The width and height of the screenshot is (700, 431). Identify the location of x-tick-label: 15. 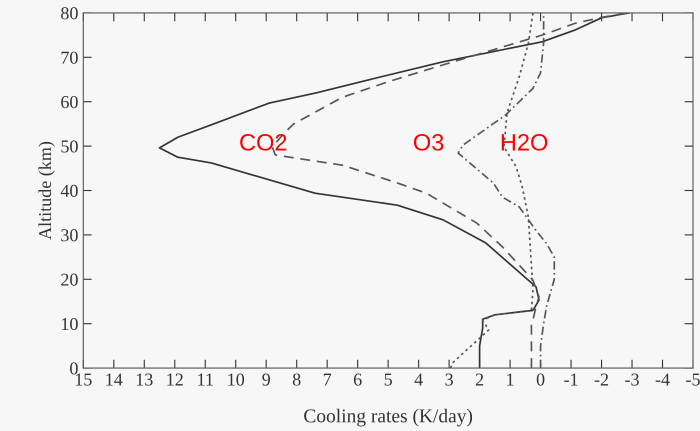
(84, 380).